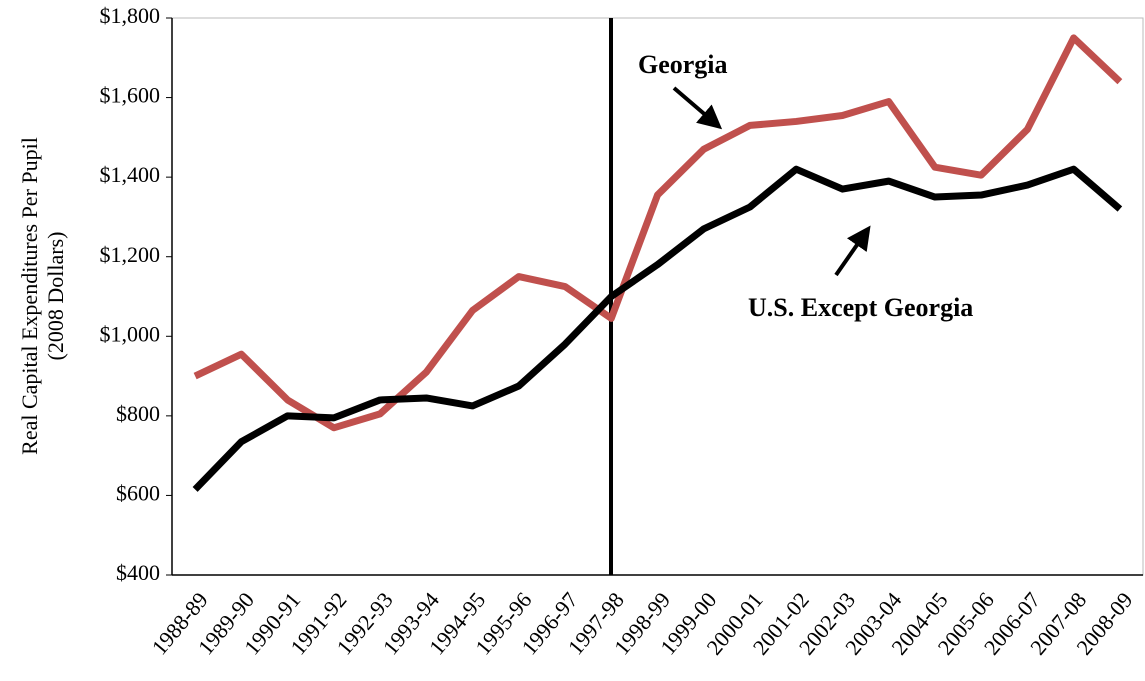 The image size is (1145, 681). What do you see at coordinates (683, 64) in the screenshot?
I see `annotation: Georgia` at bounding box center [683, 64].